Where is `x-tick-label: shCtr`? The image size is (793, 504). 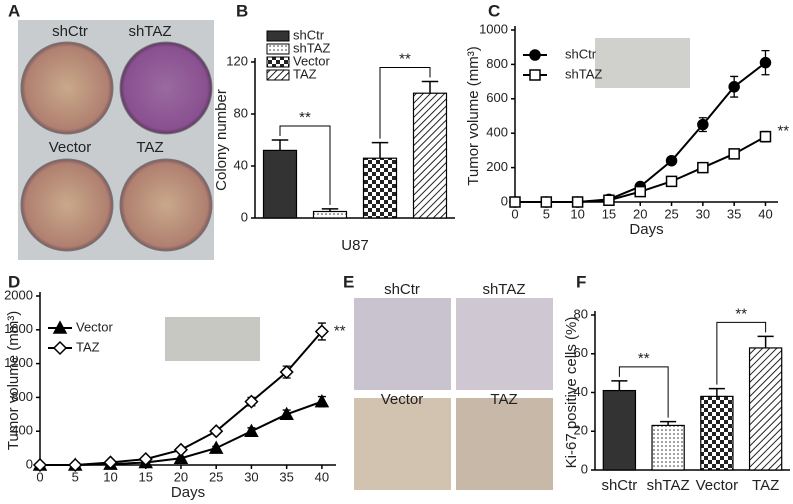 x-tick-label: shCtr is located at coordinates (619, 485).